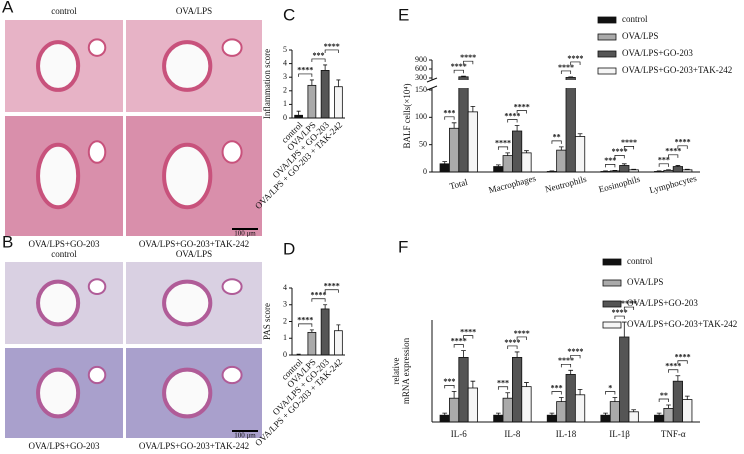  I want to click on x-tick-label: Neutrophils, so click(566, 184).